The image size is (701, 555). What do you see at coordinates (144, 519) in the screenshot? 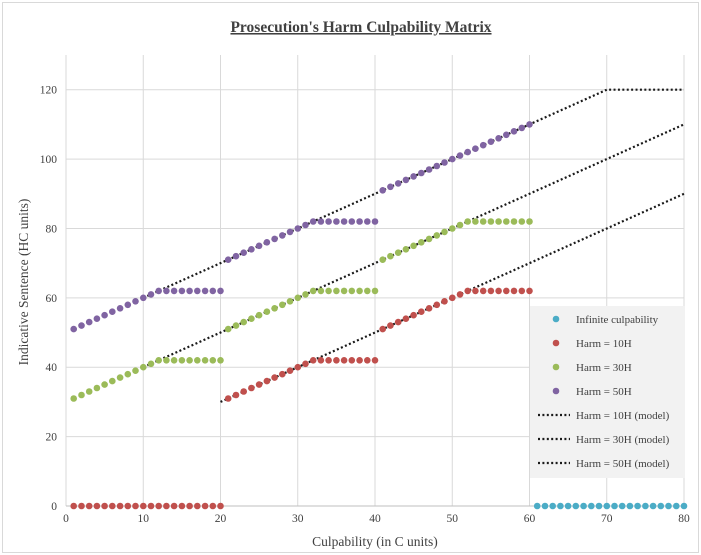
I see `x-tick-label: 10` at bounding box center [144, 519].